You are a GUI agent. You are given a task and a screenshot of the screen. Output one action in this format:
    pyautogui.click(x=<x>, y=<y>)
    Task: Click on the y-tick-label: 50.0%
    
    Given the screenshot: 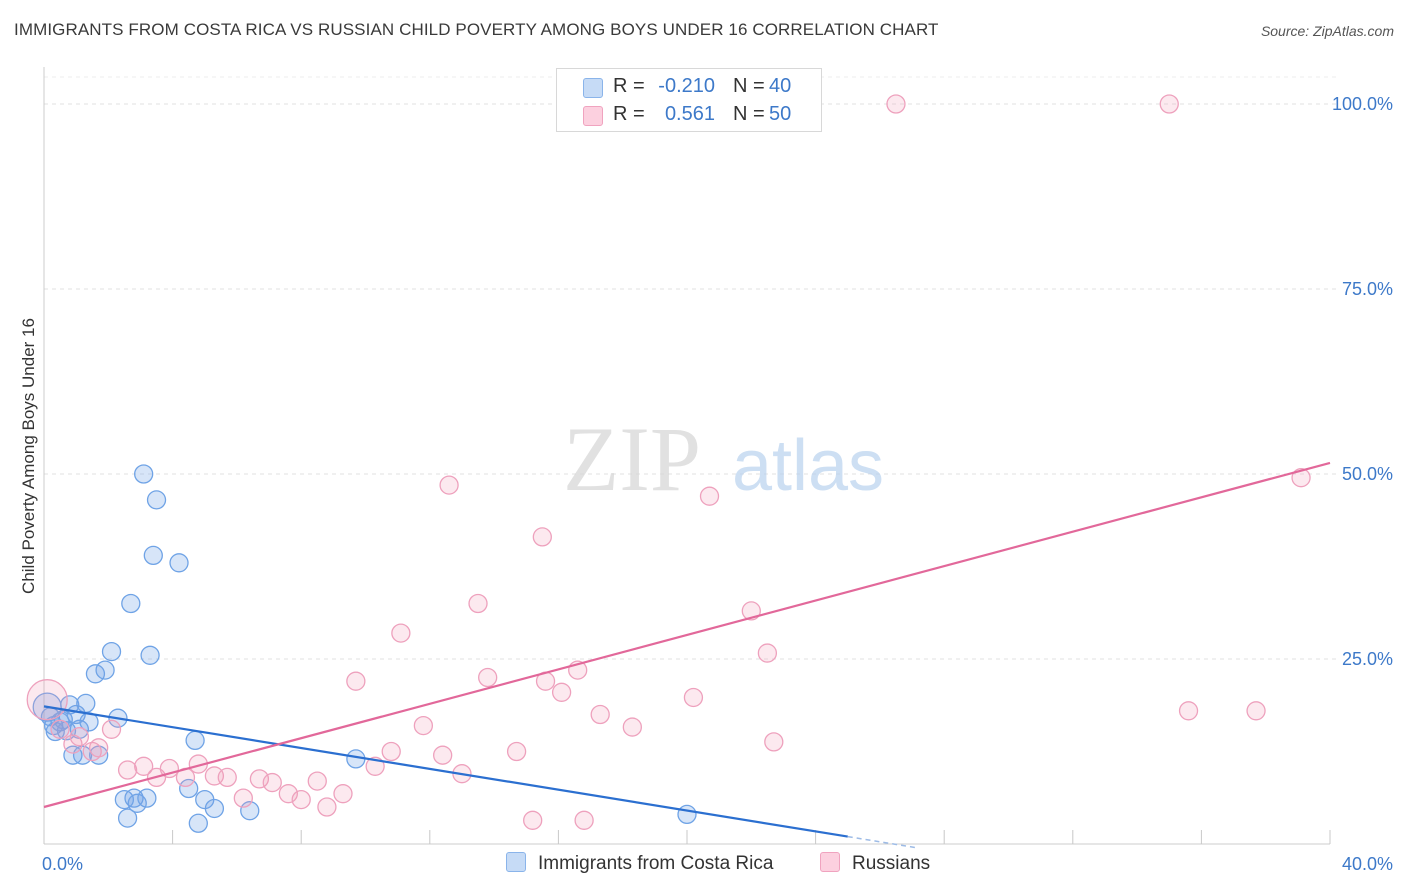 What is the action you would take?
    pyautogui.click(x=1367, y=474)
    